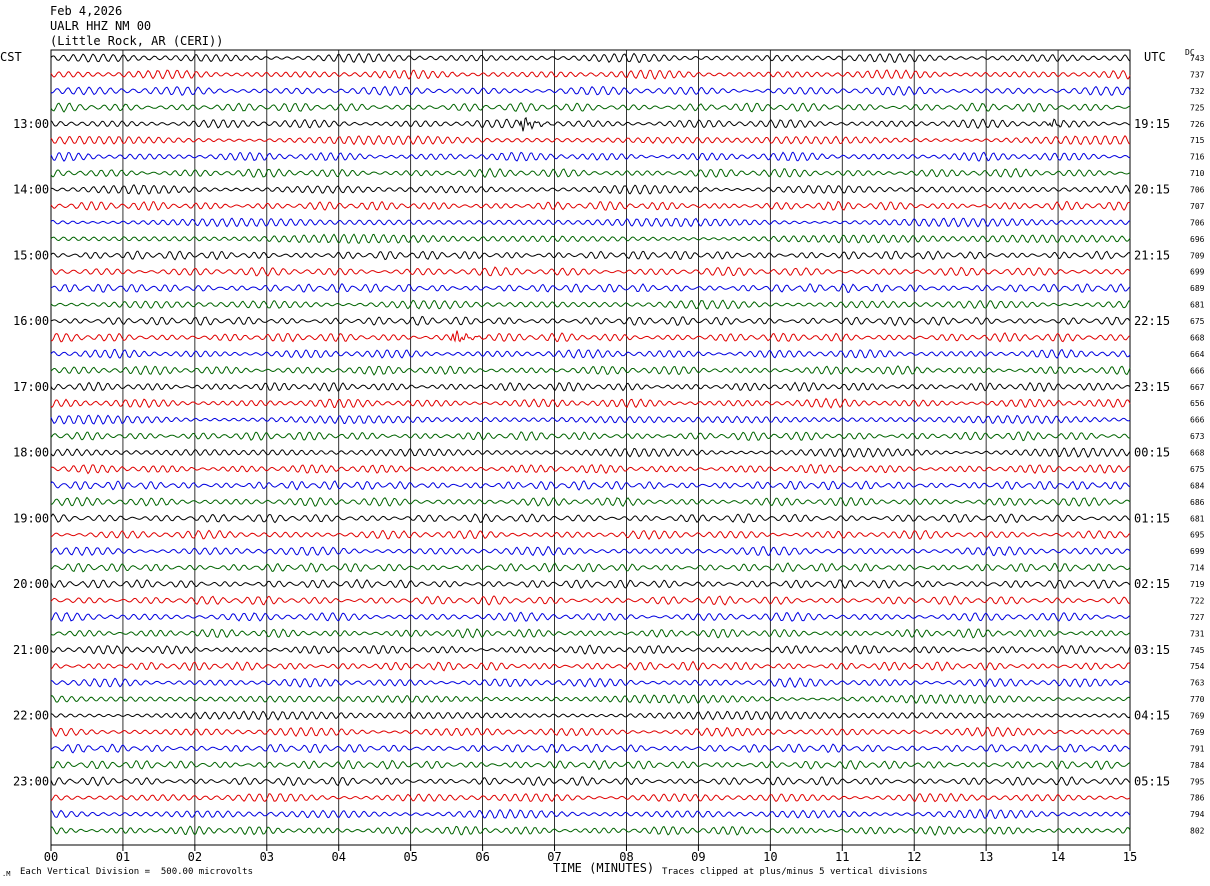 The image size is (1210, 886). I want to click on dc-offset-3: 725, so click(1197, 107).